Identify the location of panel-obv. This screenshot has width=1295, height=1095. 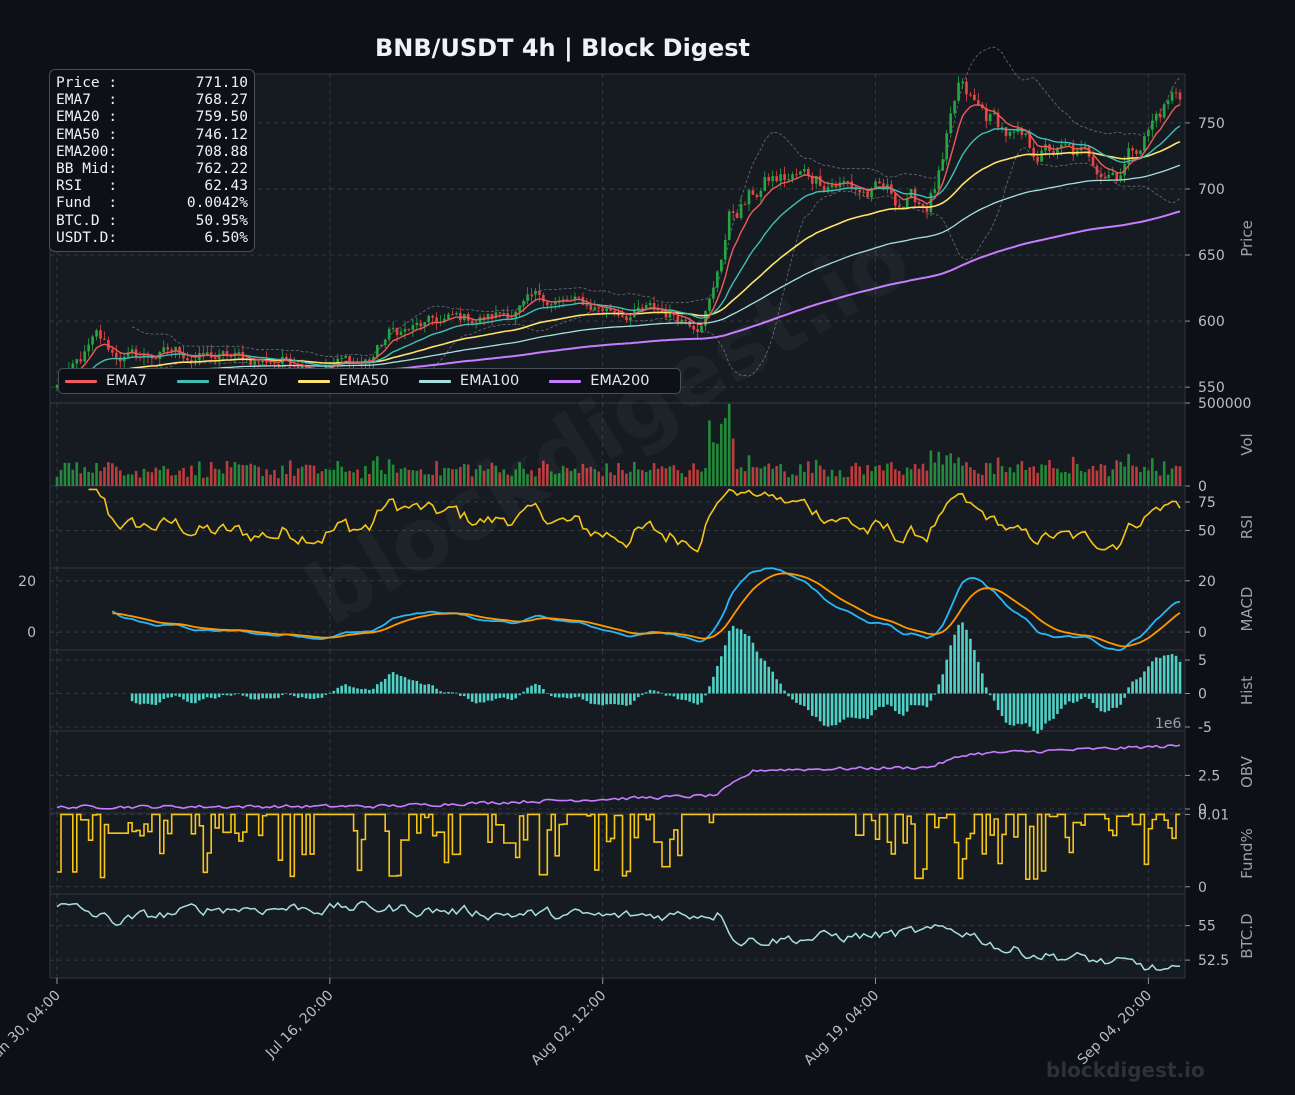
(617, 772).